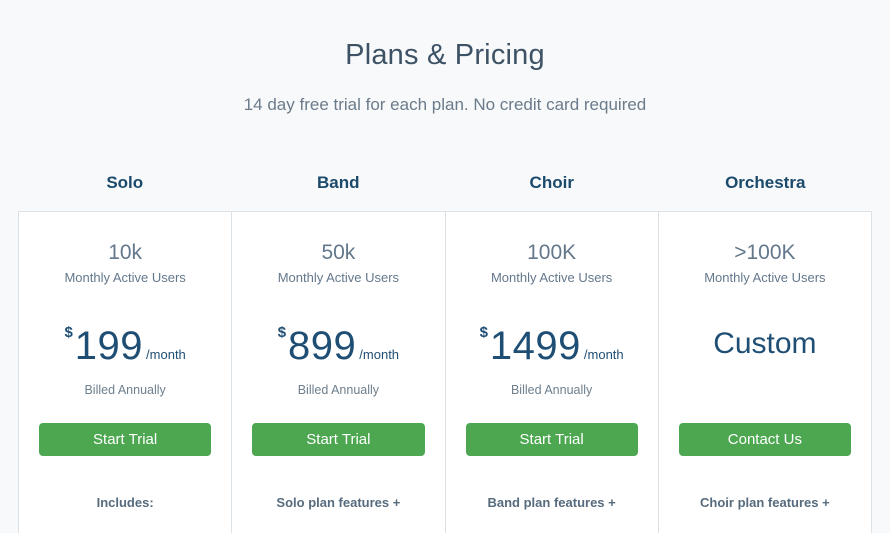 The height and width of the screenshot is (533, 890). Describe the element at coordinates (125, 183) in the screenshot. I see `plan-name-solo: Solo` at that location.